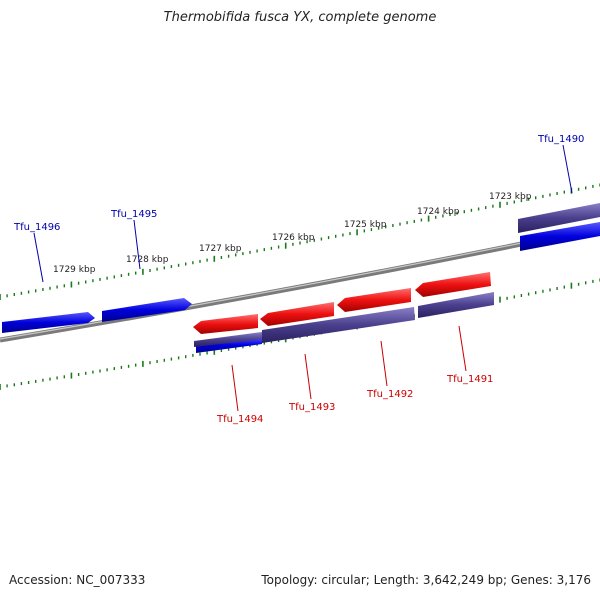 The image size is (600, 600). Describe the element at coordinates (560, 139) in the screenshot. I see `gene-label-tfu-1490: Tfu_1490` at that location.